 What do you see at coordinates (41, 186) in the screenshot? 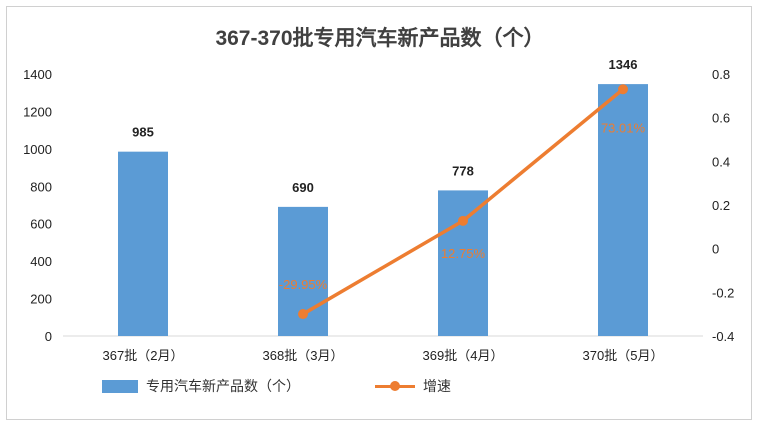
I see `y-tick-label: 800` at bounding box center [41, 186].